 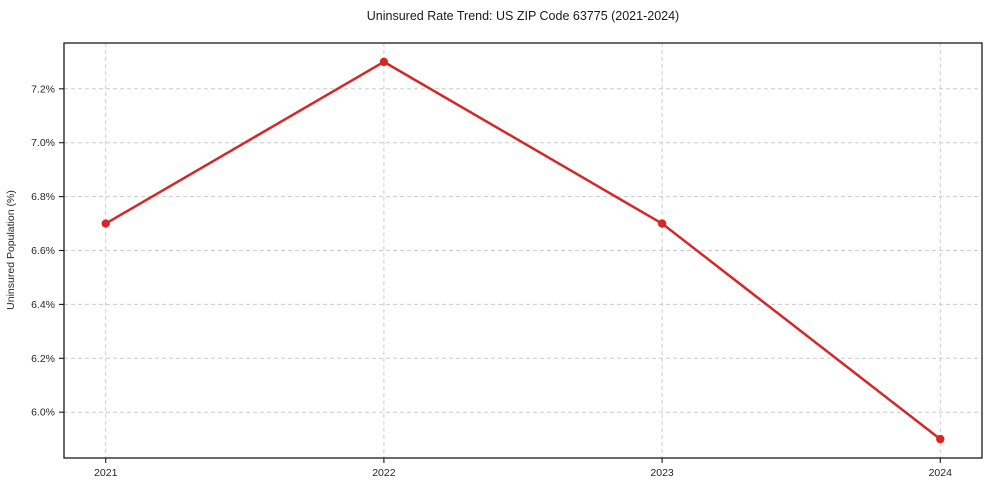 What do you see at coordinates (43, 251) in the screenshot?
I see `y-tick-label: 6.6%` at bounding box center [43, 251].